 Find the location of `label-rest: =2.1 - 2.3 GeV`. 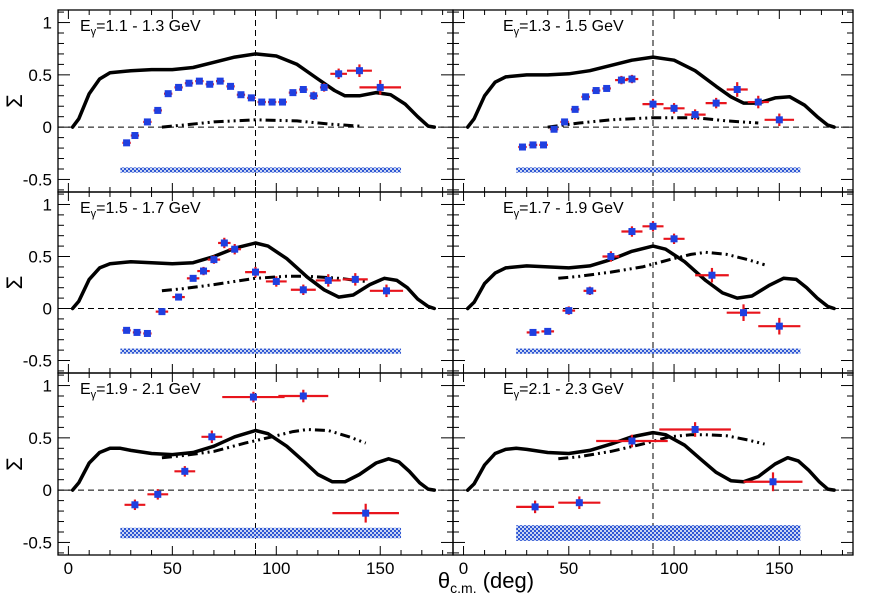

label-rest: =2.1 - 2.3 GeV is located at coordinates (571, 389).